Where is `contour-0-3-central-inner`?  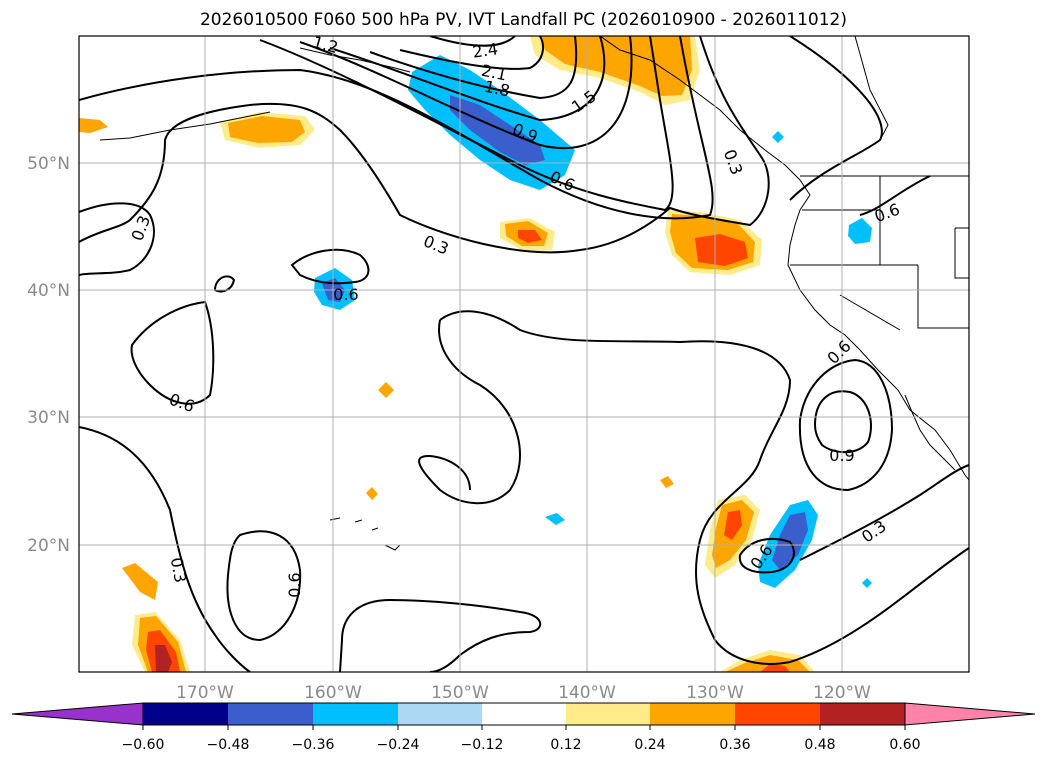 contour-0-3-central-inner is located at coordinates (469, 412).